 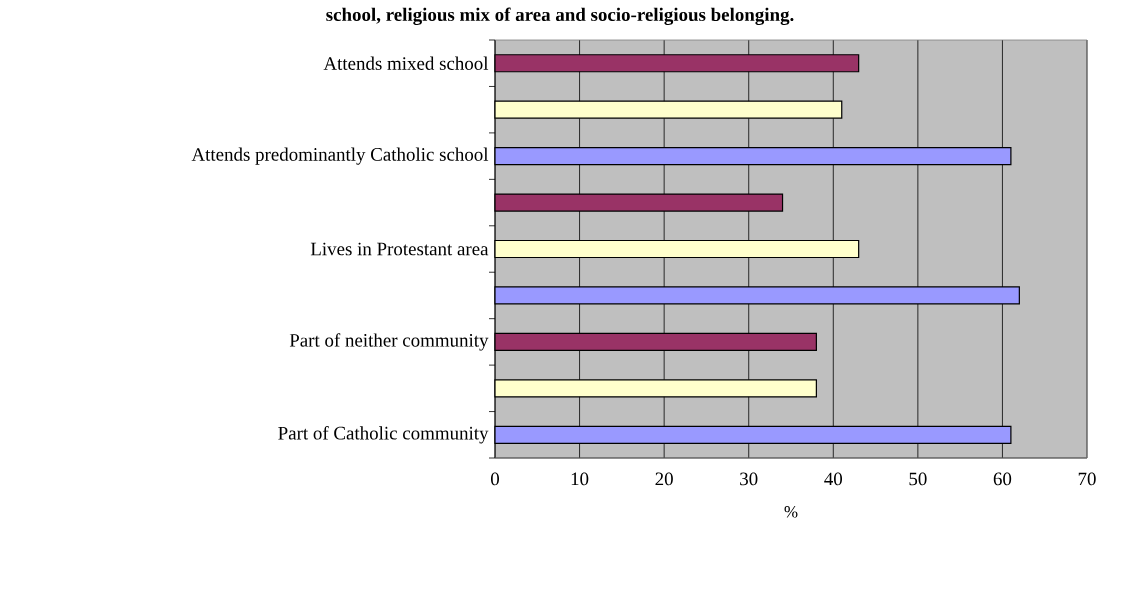 What do you see at coordinates (833, 479) in the screenshot?
I see `x-tick-label: 40` at bounding box center [833, 479].